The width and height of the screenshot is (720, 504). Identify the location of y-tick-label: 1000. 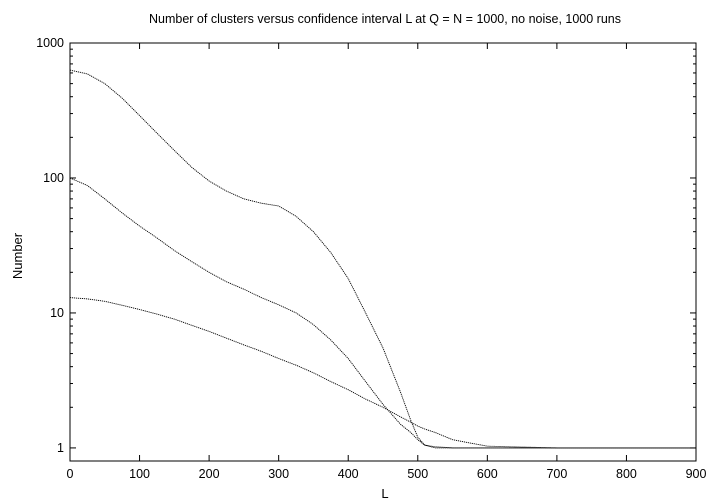
(50, 43).